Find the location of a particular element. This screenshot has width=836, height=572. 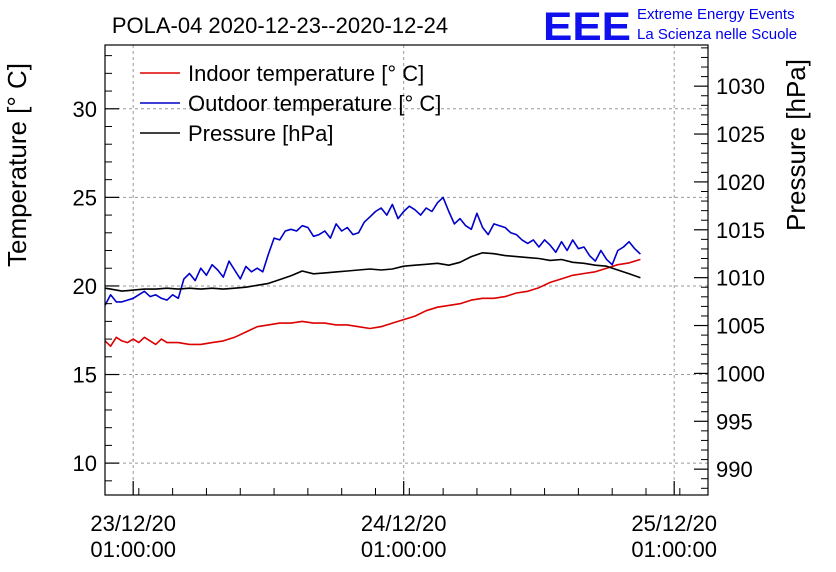

x-tick-label-date: 24/12/20 is located at coordinates (404, 523).